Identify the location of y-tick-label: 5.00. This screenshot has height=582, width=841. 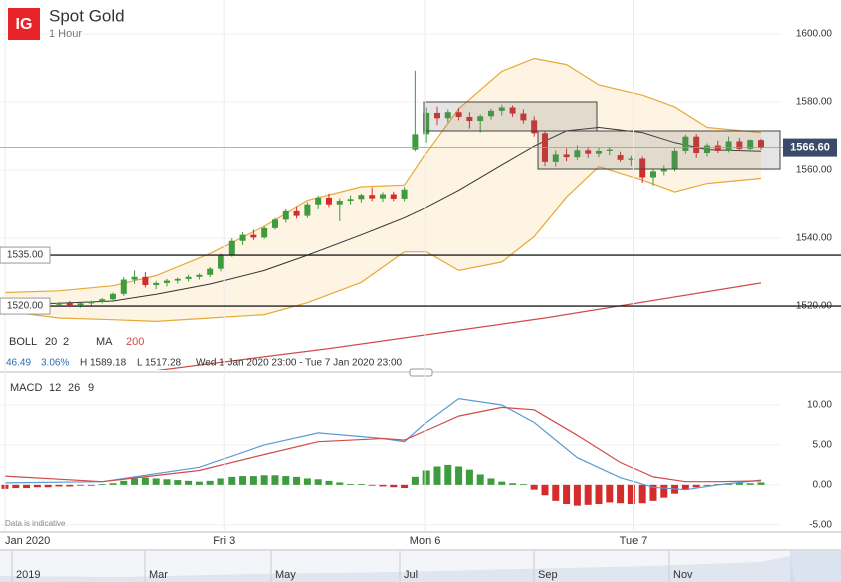
(823, 445).